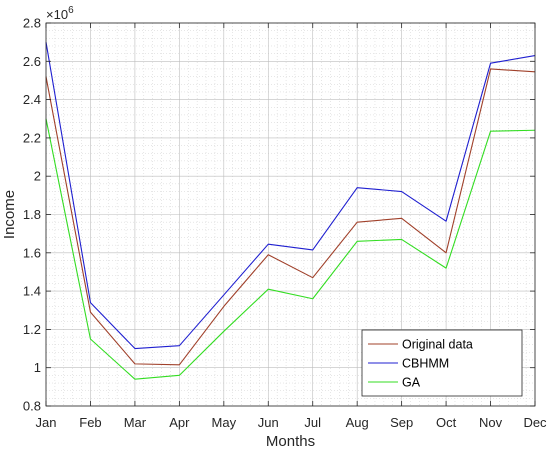  What do you see at coordinates (312, 422) in the screenshot?
I see `x-tick-label: Jul` at bounding box center [312, 422].